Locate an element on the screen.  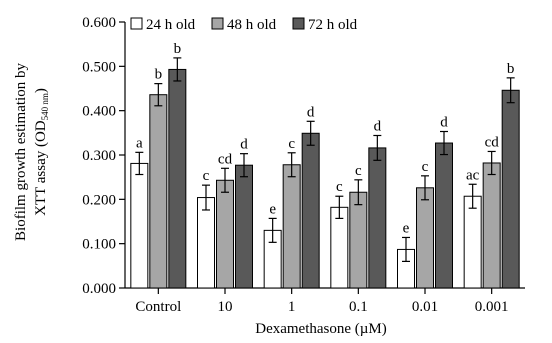
y-tick-label: 0.500 is located at coordinates (99, 67).